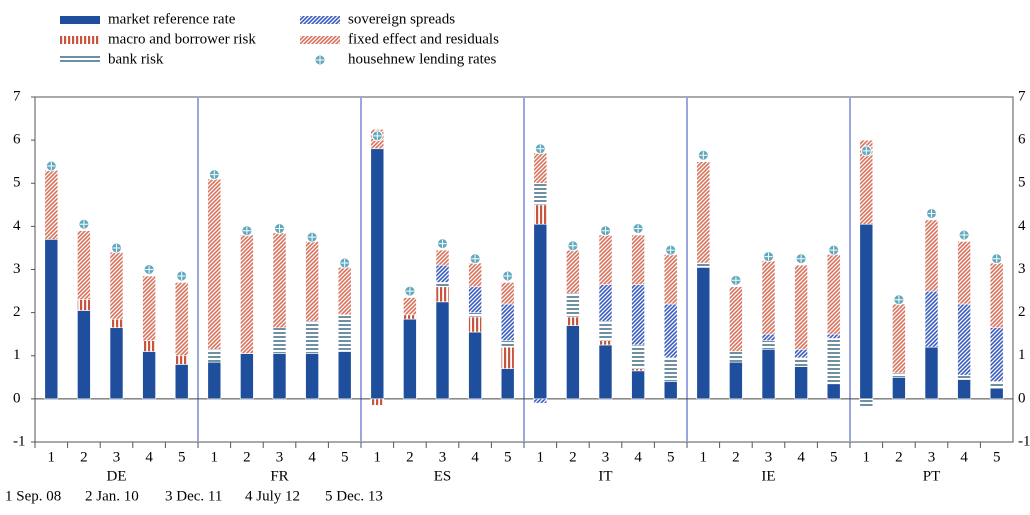  What do you see at coordinates (136, 59) in the screenshot?
I see `legend-label: bank risk` at bounding box center [136, 59].